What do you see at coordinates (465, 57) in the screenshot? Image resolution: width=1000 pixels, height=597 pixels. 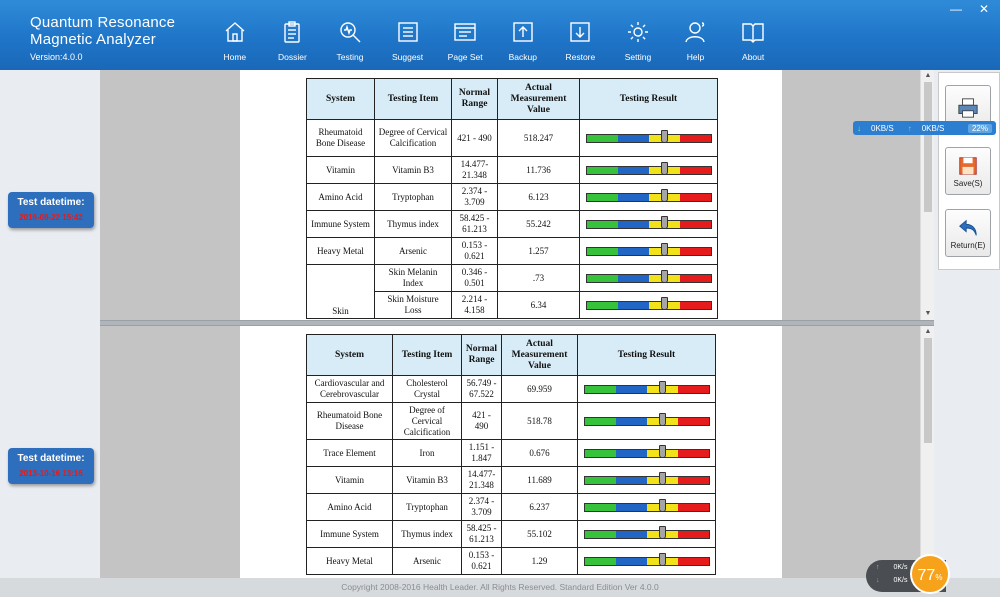 I see `nav-label: Page Set` at bounding box center [465, 57].